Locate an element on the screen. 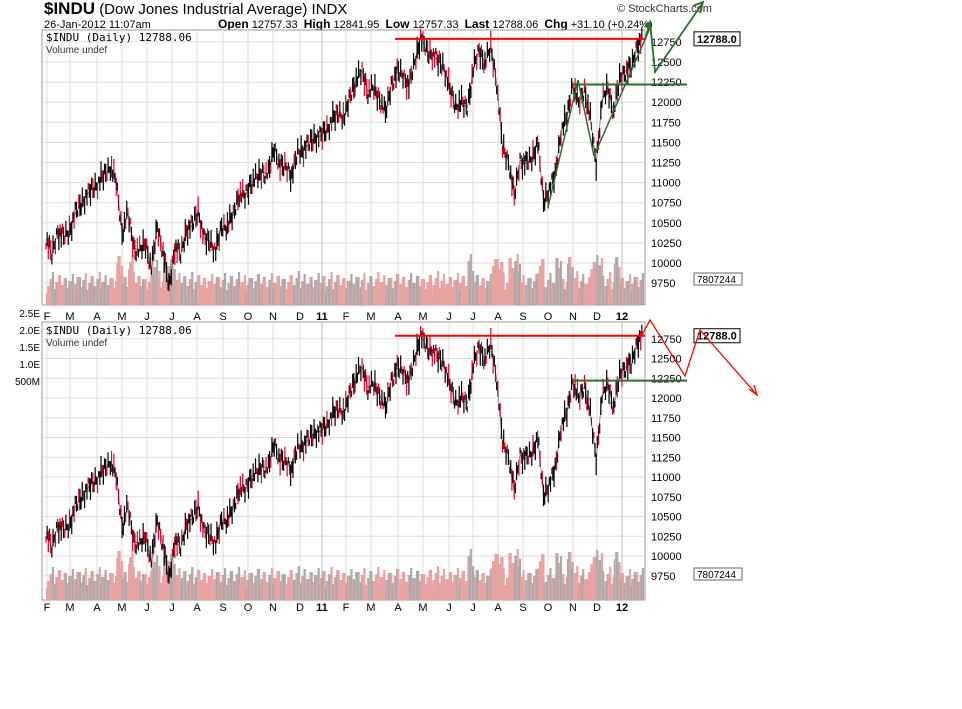 The image size is (962, 709). copyright: © StockCharts.com is located at coordinates (664, 9).